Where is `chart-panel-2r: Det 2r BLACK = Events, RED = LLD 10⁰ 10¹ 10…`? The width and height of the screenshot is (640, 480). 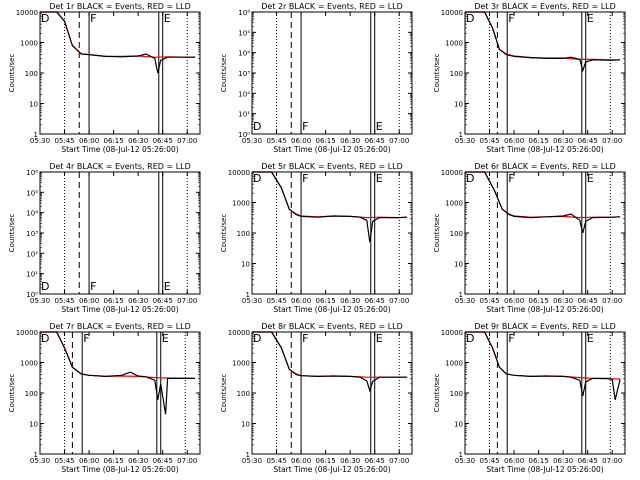
chart-panel-2r: Det 2r BLACK = Events, RED = LLD 10⁰ 10¹ 10… is located at coordinates (316, 78).